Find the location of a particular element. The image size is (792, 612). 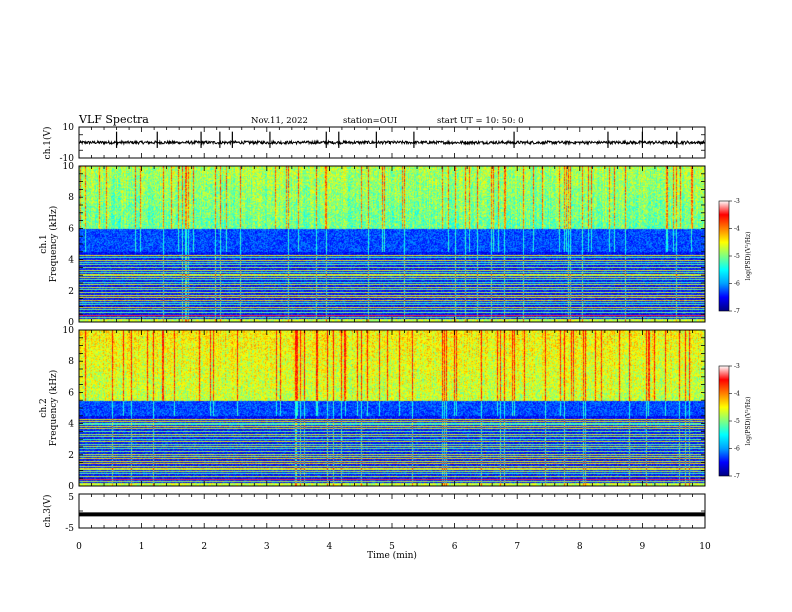

ch1-noise-path is located at coordinates (392, 142).